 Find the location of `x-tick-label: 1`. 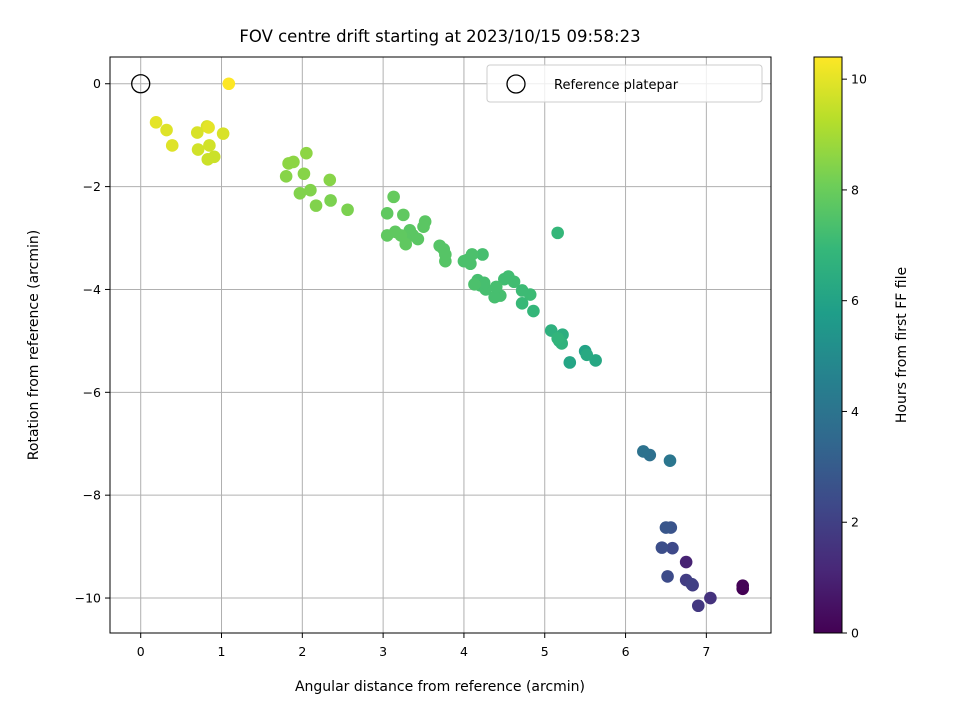

x-tick-label: 1 is located at coordinates (222, 651).